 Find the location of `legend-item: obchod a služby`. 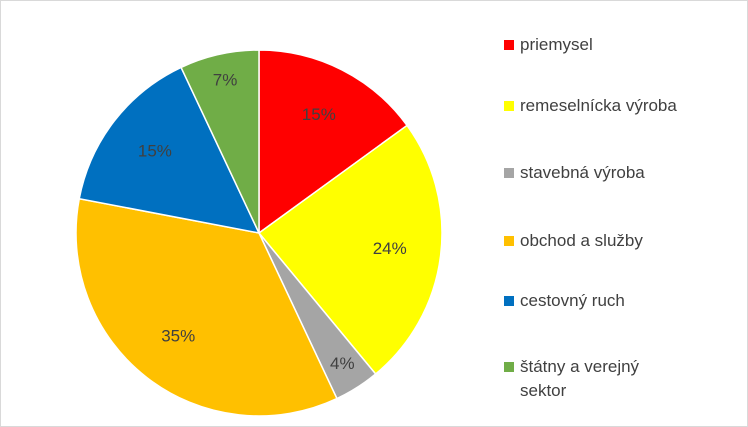

legend-item: obchod a služby is located at coordinates (597, 241).